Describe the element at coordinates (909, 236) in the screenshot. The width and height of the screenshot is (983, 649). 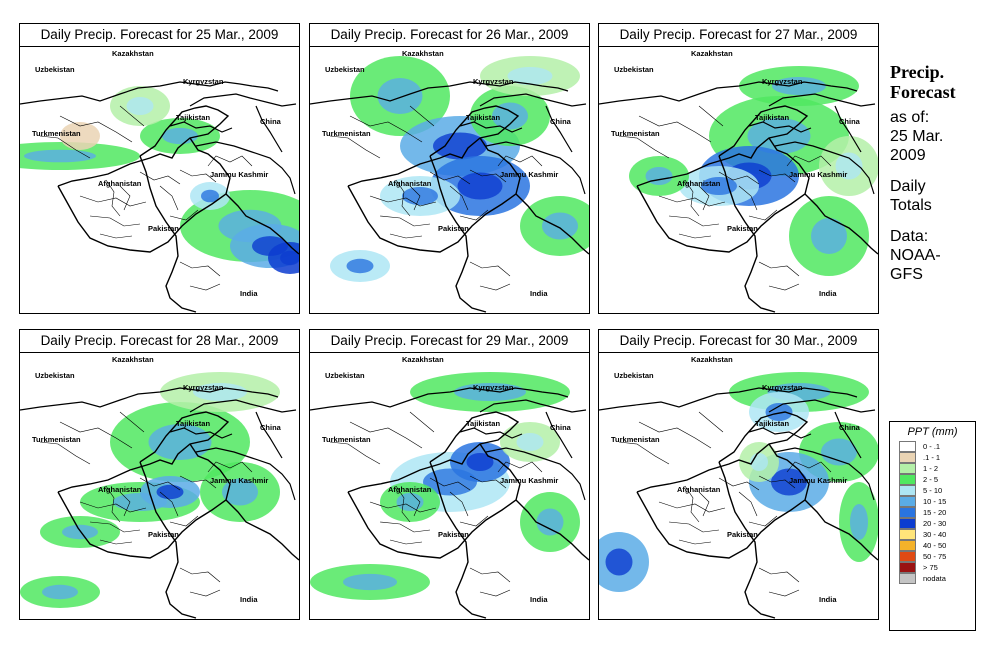
I see `data-line1: Data:` at that location.